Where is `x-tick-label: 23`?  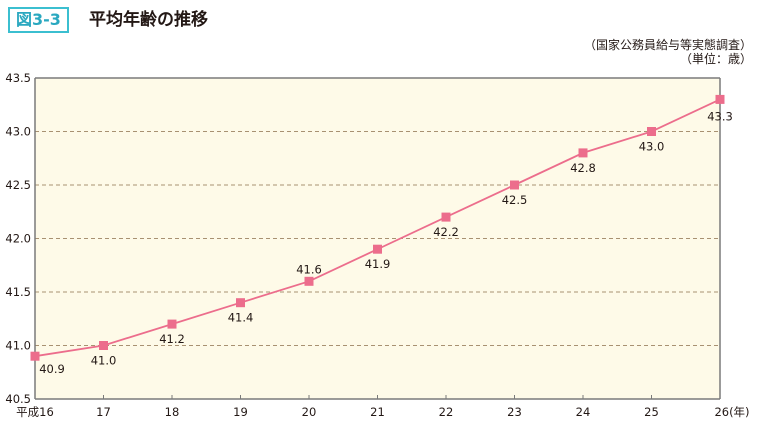
x-tick-label: 23 is located at coordinates (514, 412).